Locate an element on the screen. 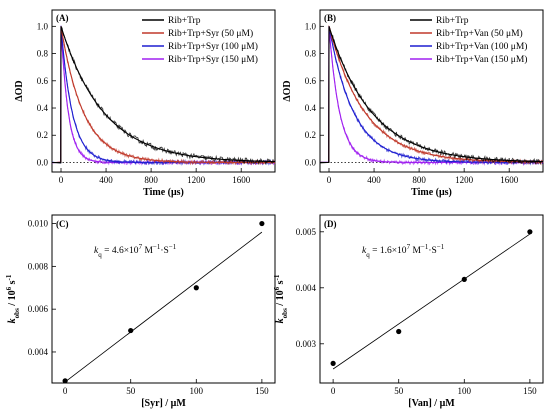 The height and width of the screenshot is (411, 550). legend-entry: Rib+Trp+Syr (100 μM) is located at coordinates (213, 46).